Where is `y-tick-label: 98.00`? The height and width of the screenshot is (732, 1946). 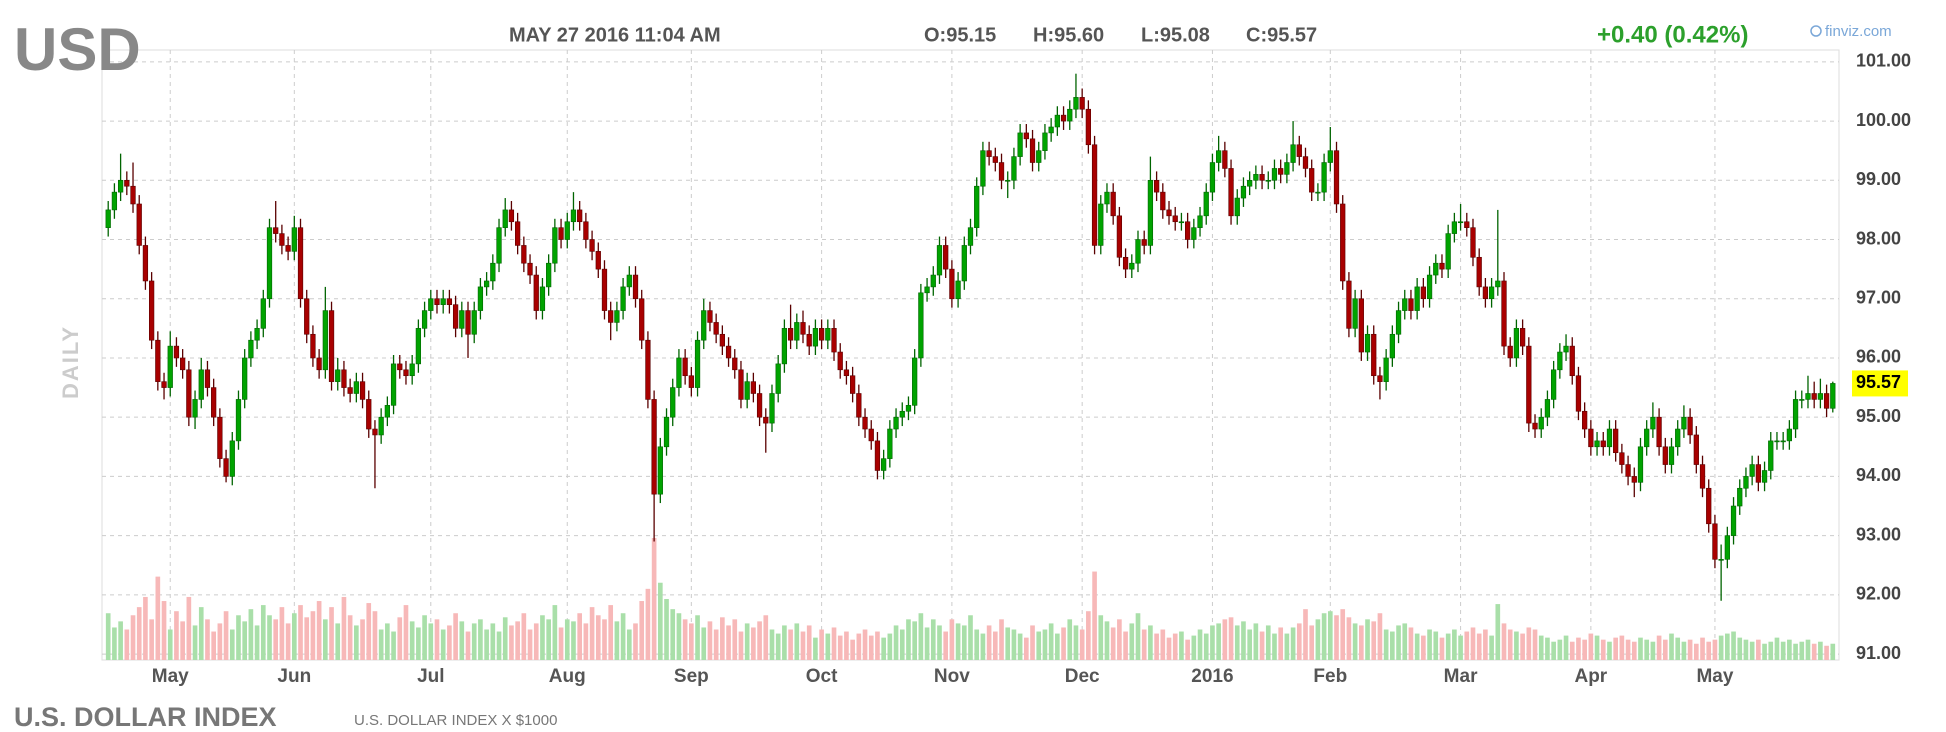 y-tick-label: 98.00 is located at coordinates (1878, 238).